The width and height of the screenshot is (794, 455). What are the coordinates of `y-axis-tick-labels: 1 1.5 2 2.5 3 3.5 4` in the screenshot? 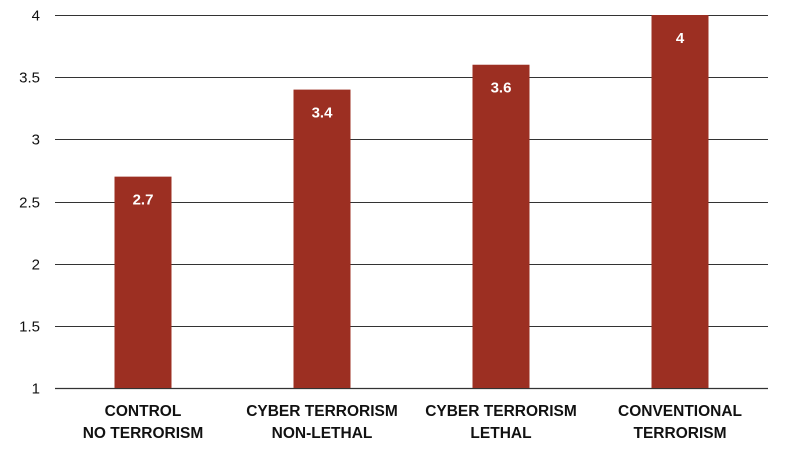 It's located at (29, 203).